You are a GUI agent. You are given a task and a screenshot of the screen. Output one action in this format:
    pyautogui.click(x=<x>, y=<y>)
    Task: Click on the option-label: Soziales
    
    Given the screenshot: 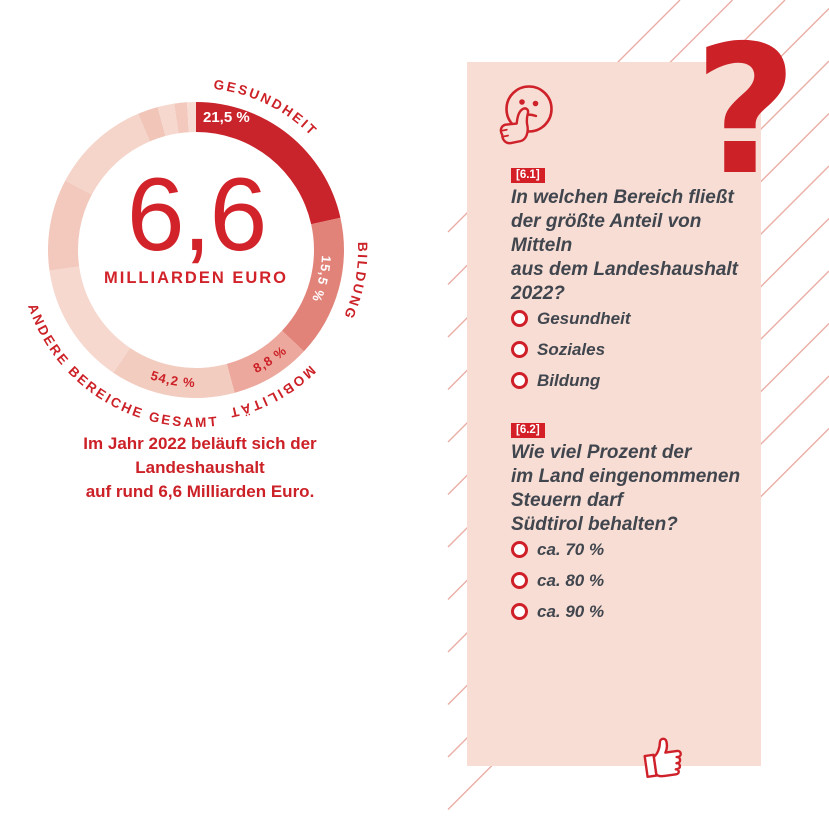 What is the action you would take?
    pyautogui.click(x=571, y=349)
    